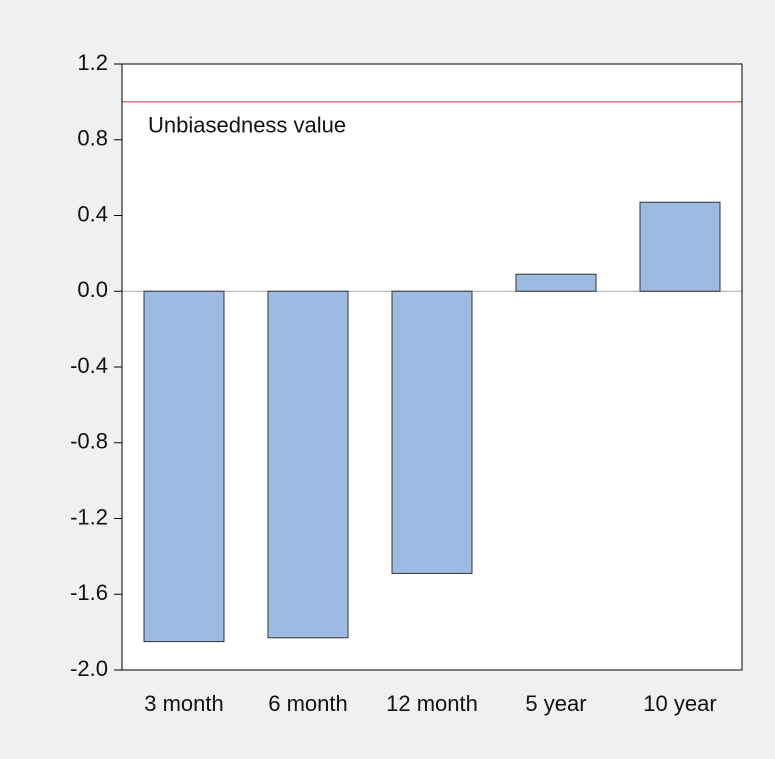  I want to click on y-tick-label: -1.6, so click(89, 592).